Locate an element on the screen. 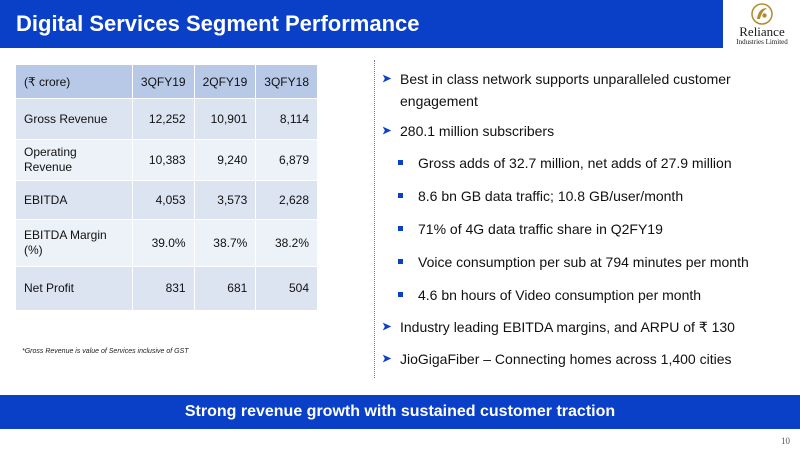 The width and height of the screenshot is (800, 450). table-cell: 681 is located at coordinates (225, 288).